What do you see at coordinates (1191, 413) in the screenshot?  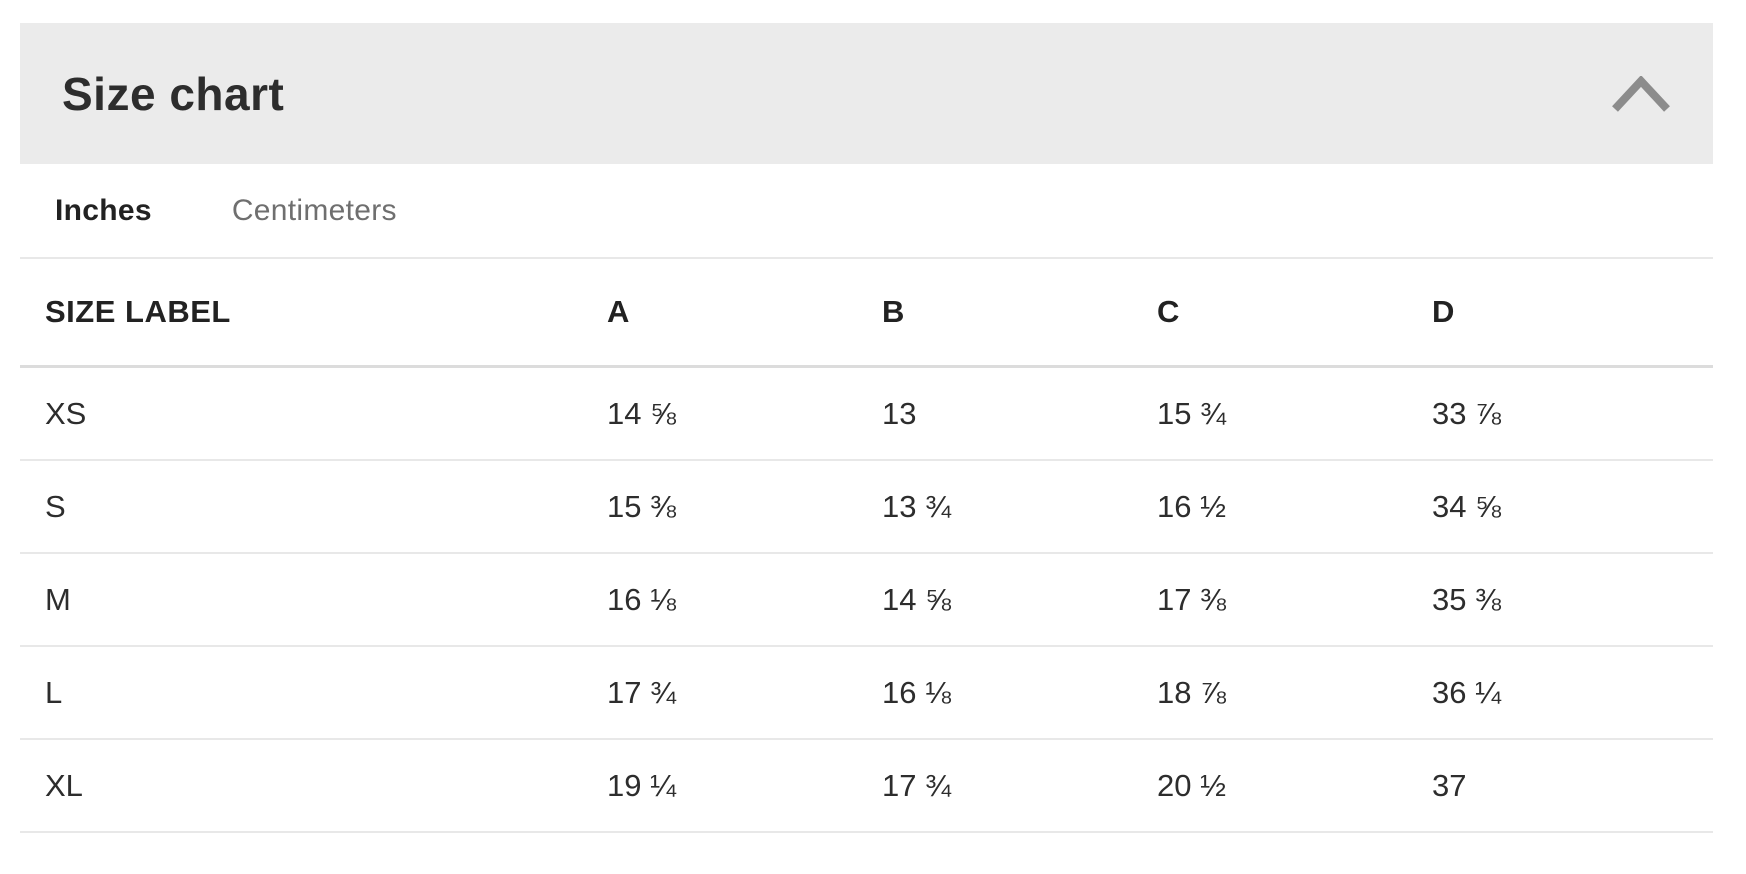 I see `measurement-c: 15 ¾` at bounding box center [1191, 413].